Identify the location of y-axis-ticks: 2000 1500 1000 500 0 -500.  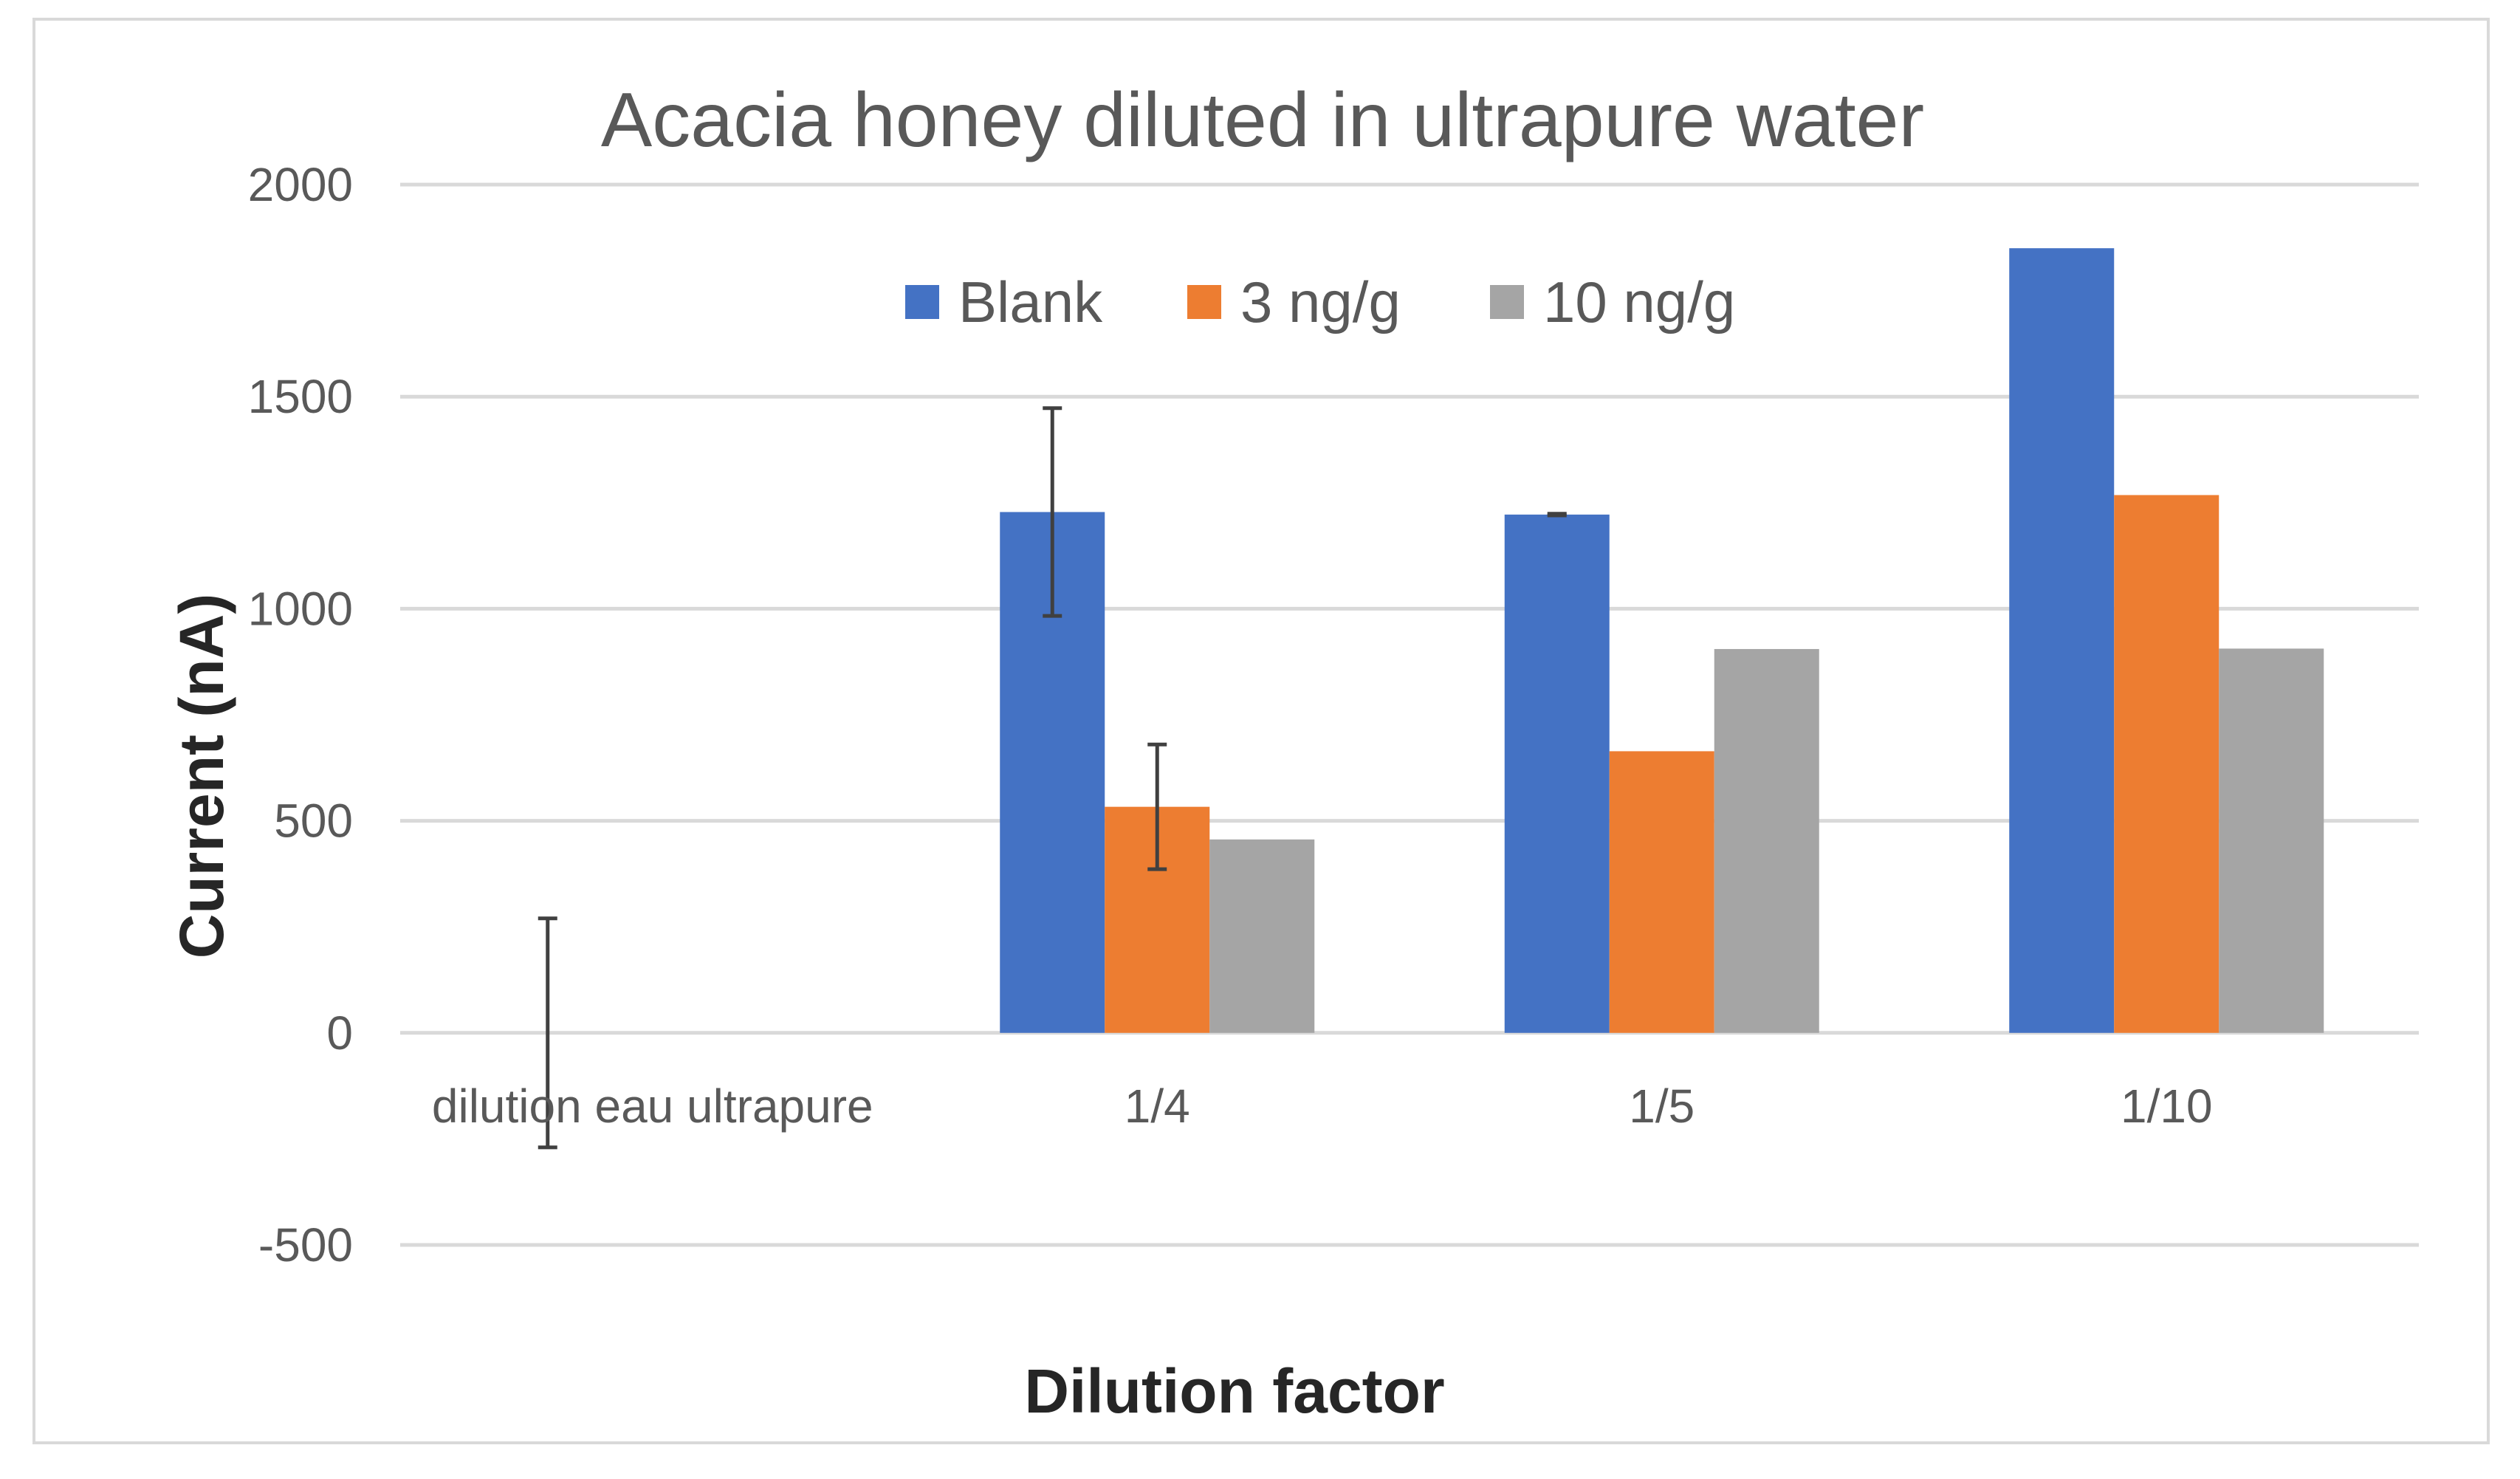
(300, 715).